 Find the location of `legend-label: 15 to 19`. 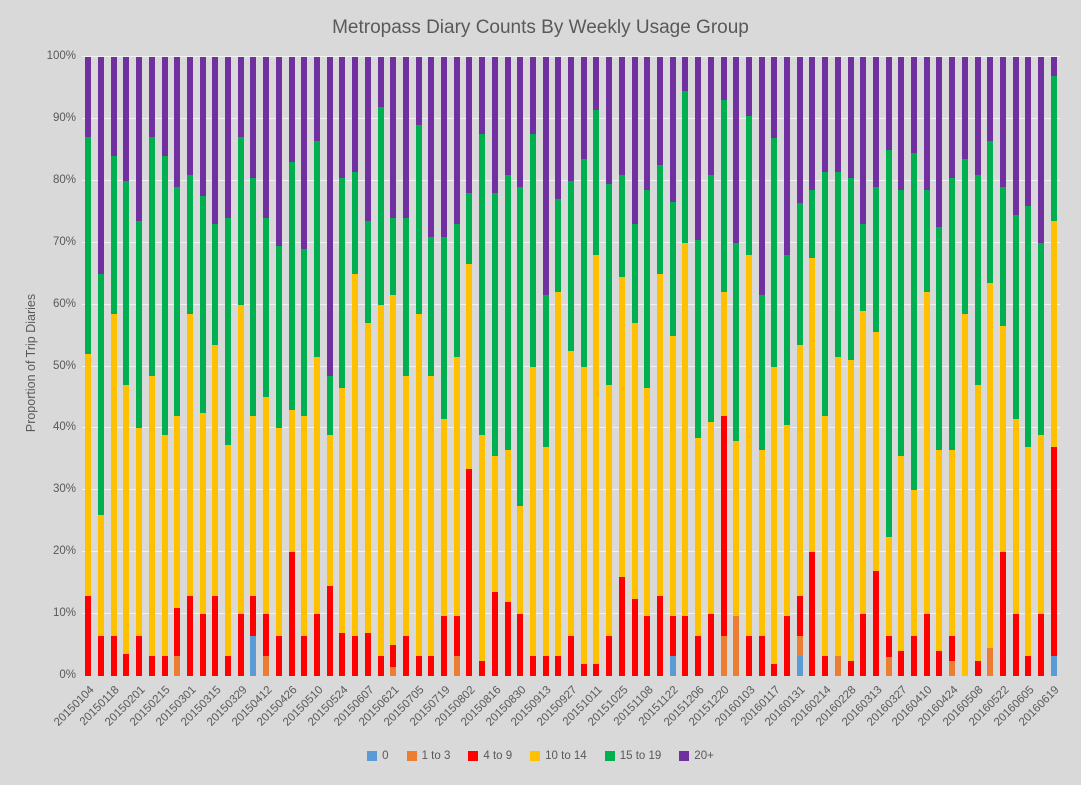

legend-label: 15 to 19 is located at coordinates (640, 756).